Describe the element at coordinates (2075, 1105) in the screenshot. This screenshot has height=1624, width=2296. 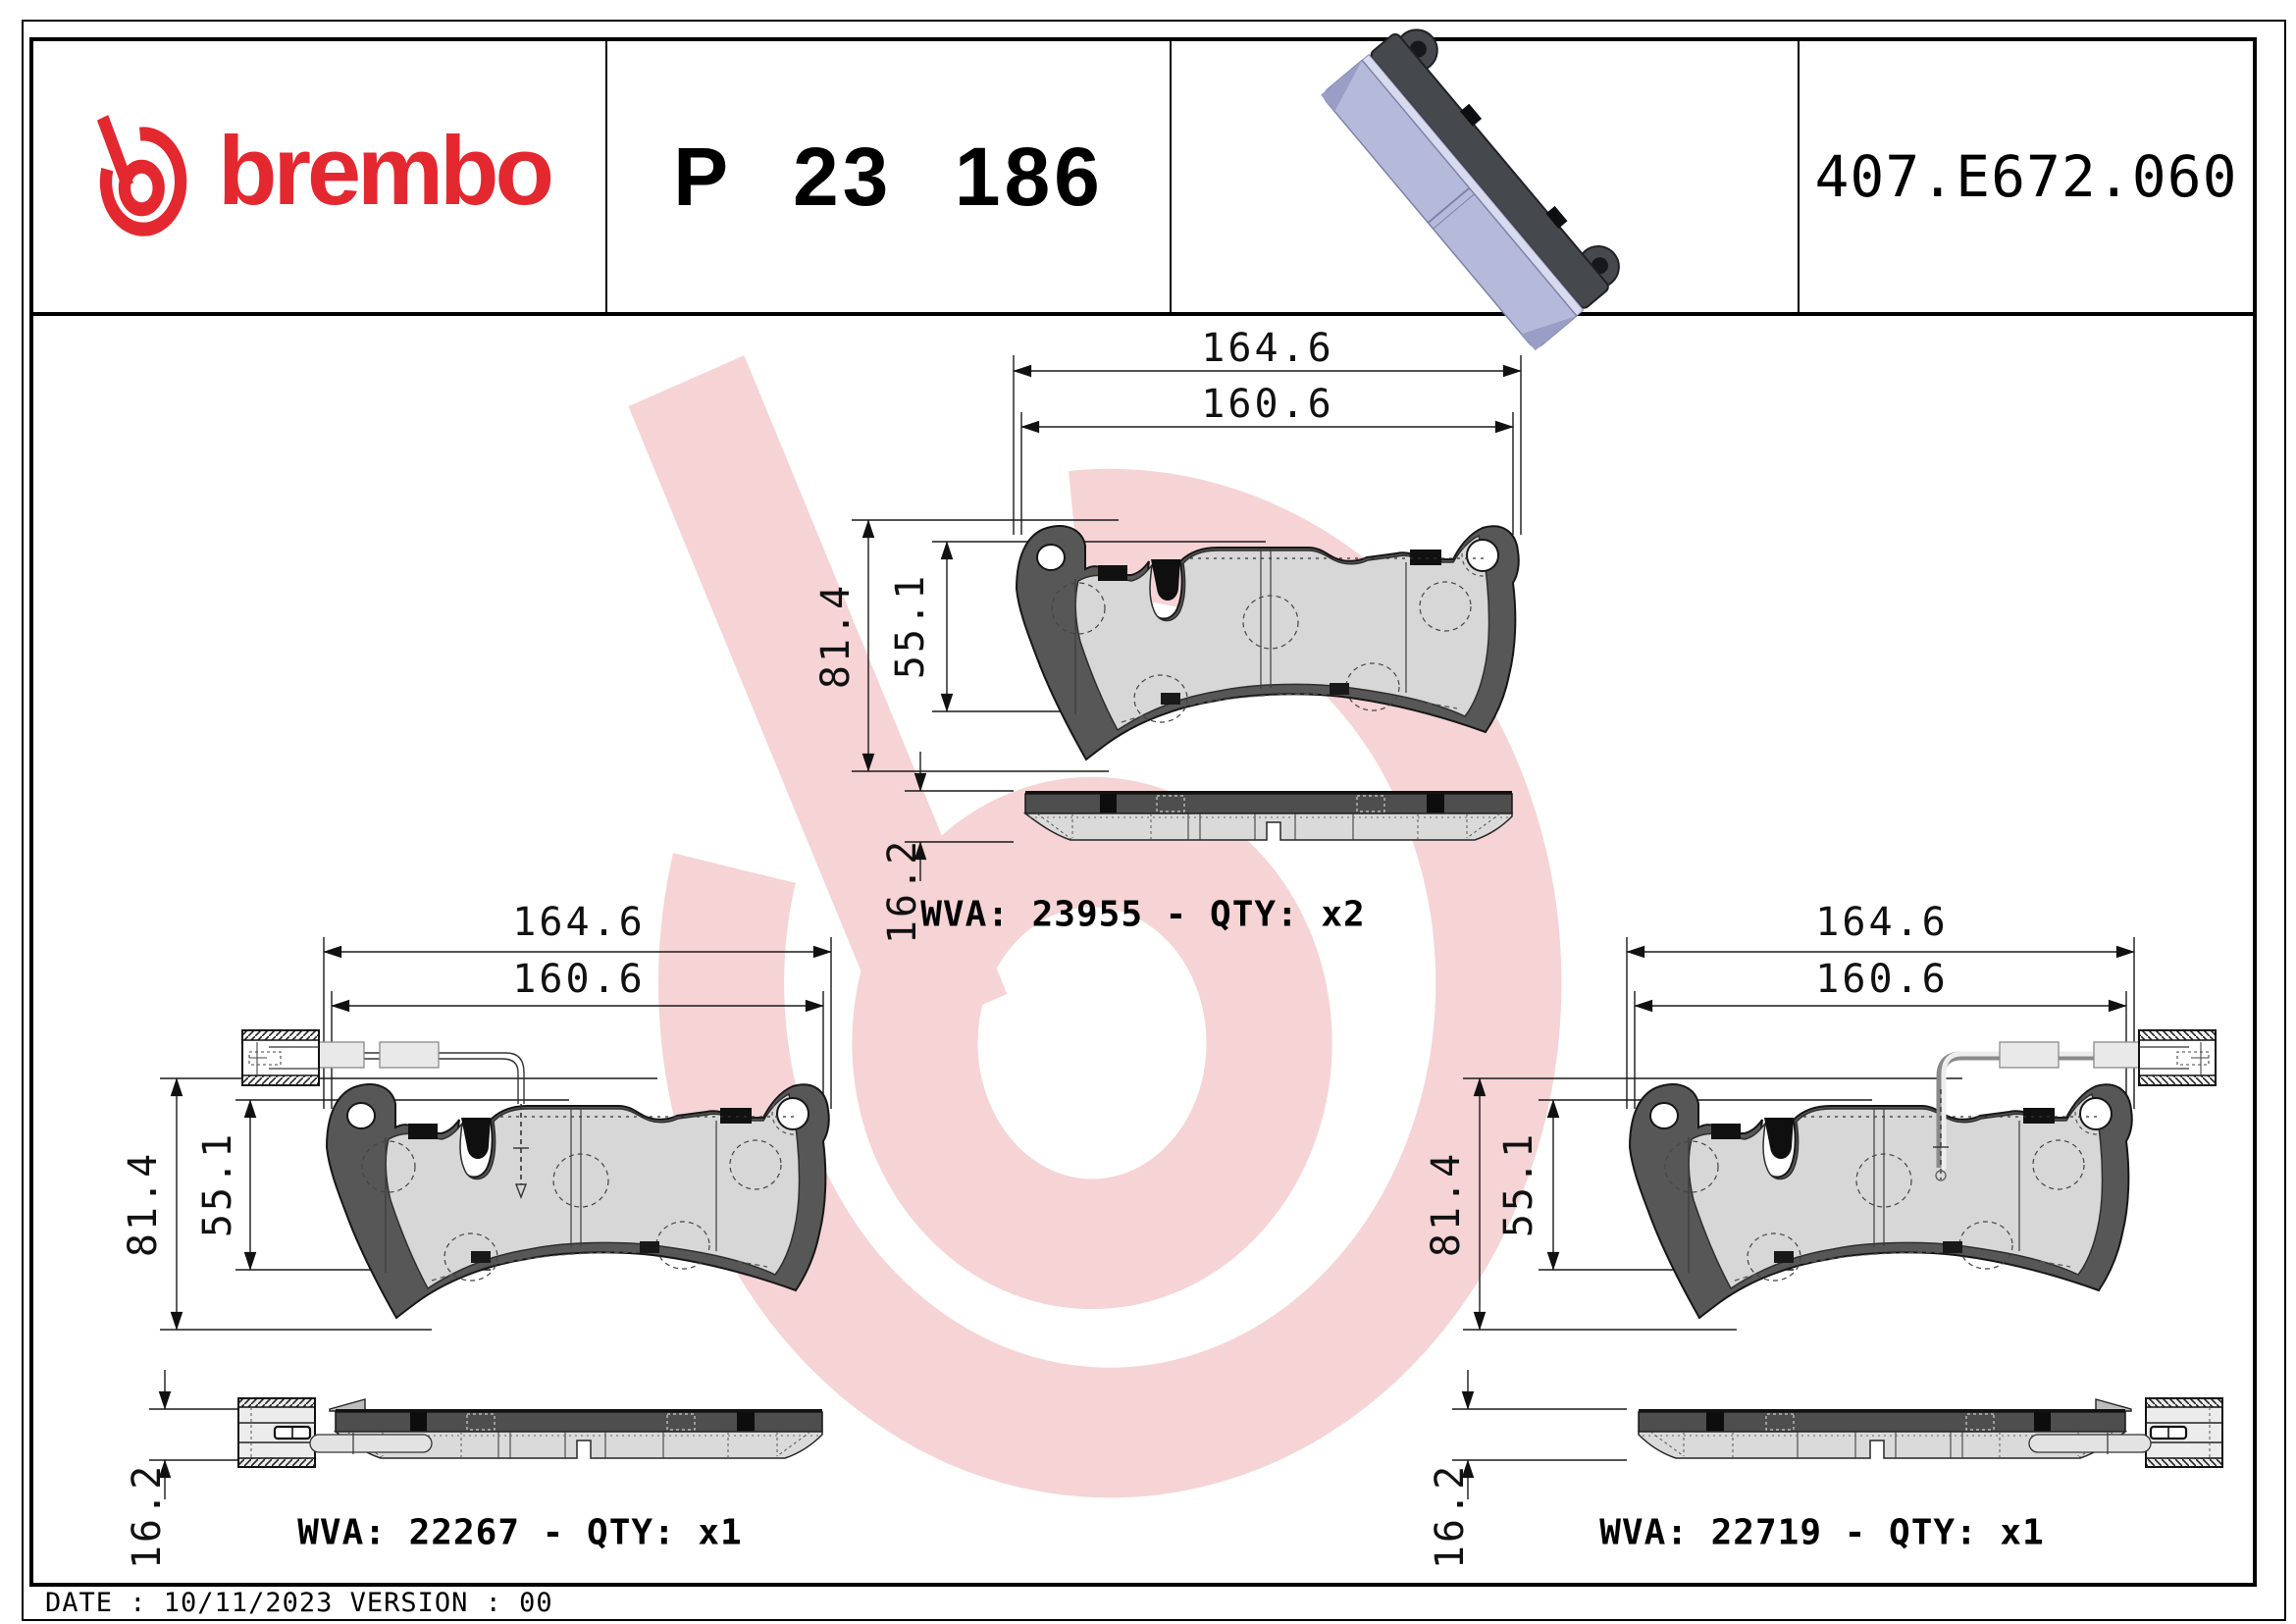
I see `wear-sensor-right` at that location.